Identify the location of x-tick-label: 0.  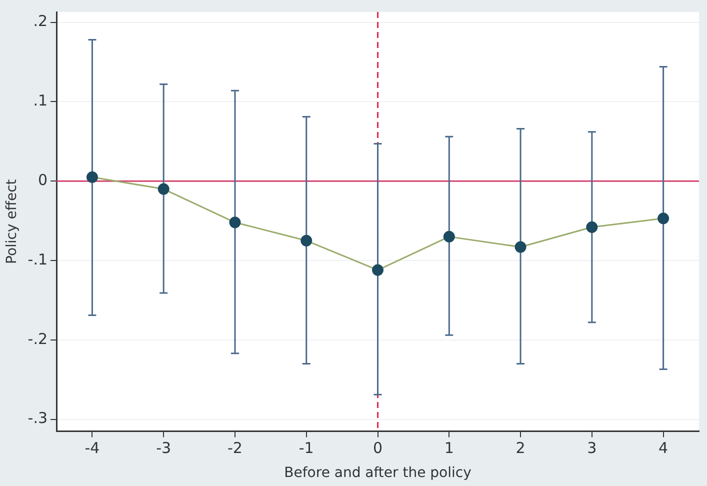
(377, 448).